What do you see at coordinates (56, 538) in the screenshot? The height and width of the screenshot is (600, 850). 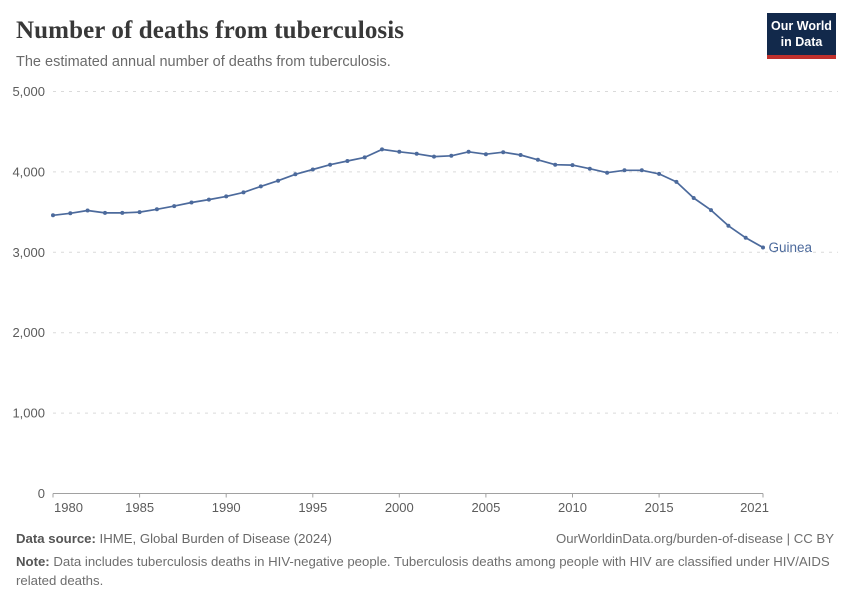 I see `data-source-label: Data source:` at bounding box center [56, 538].